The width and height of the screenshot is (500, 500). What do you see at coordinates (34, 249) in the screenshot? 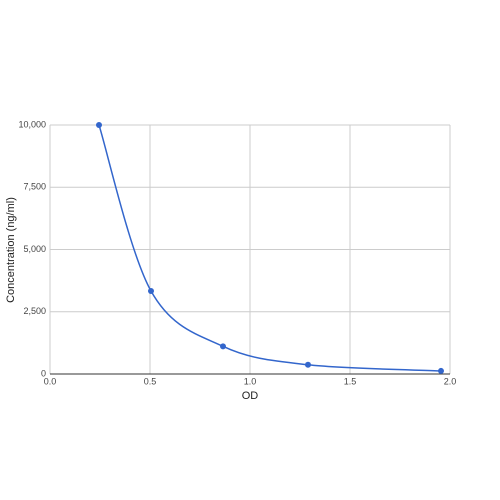
I see `y-tick-label: 5,000` at bounding box center [34, 249].